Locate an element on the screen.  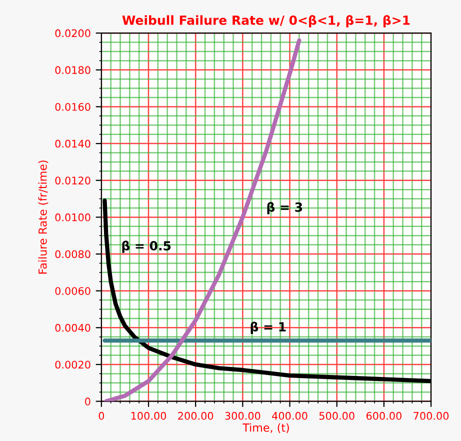
y-tick-label: 0.0040 is located at coordinates (72, 328).